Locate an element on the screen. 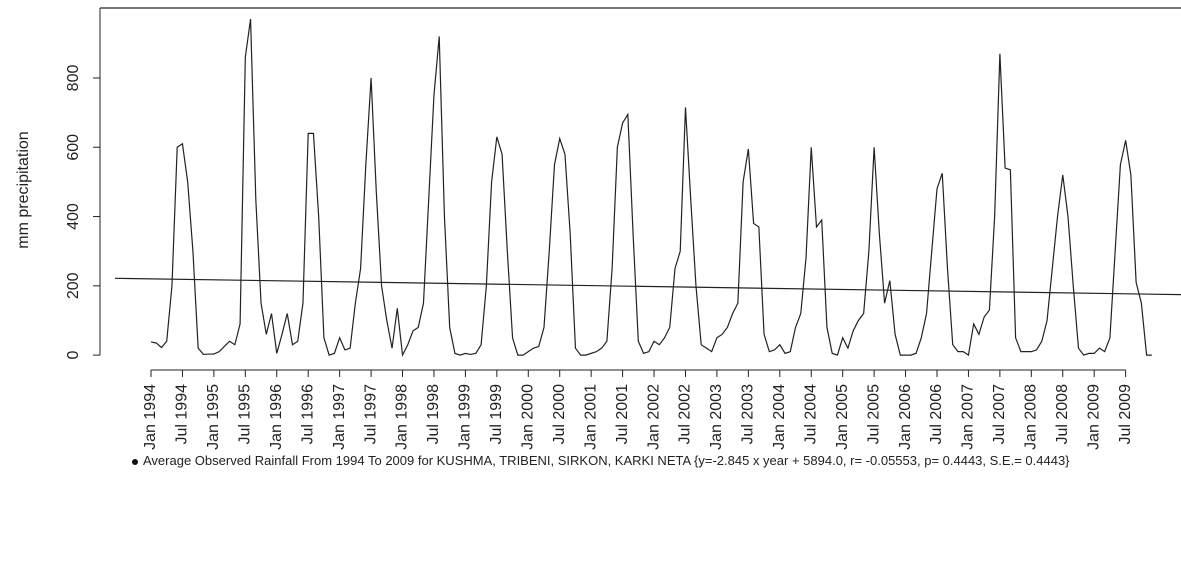 The width and height of the screenshot is (1181, 582). x-tick-label: Jan 1997 is located at coordinates (339, 417).